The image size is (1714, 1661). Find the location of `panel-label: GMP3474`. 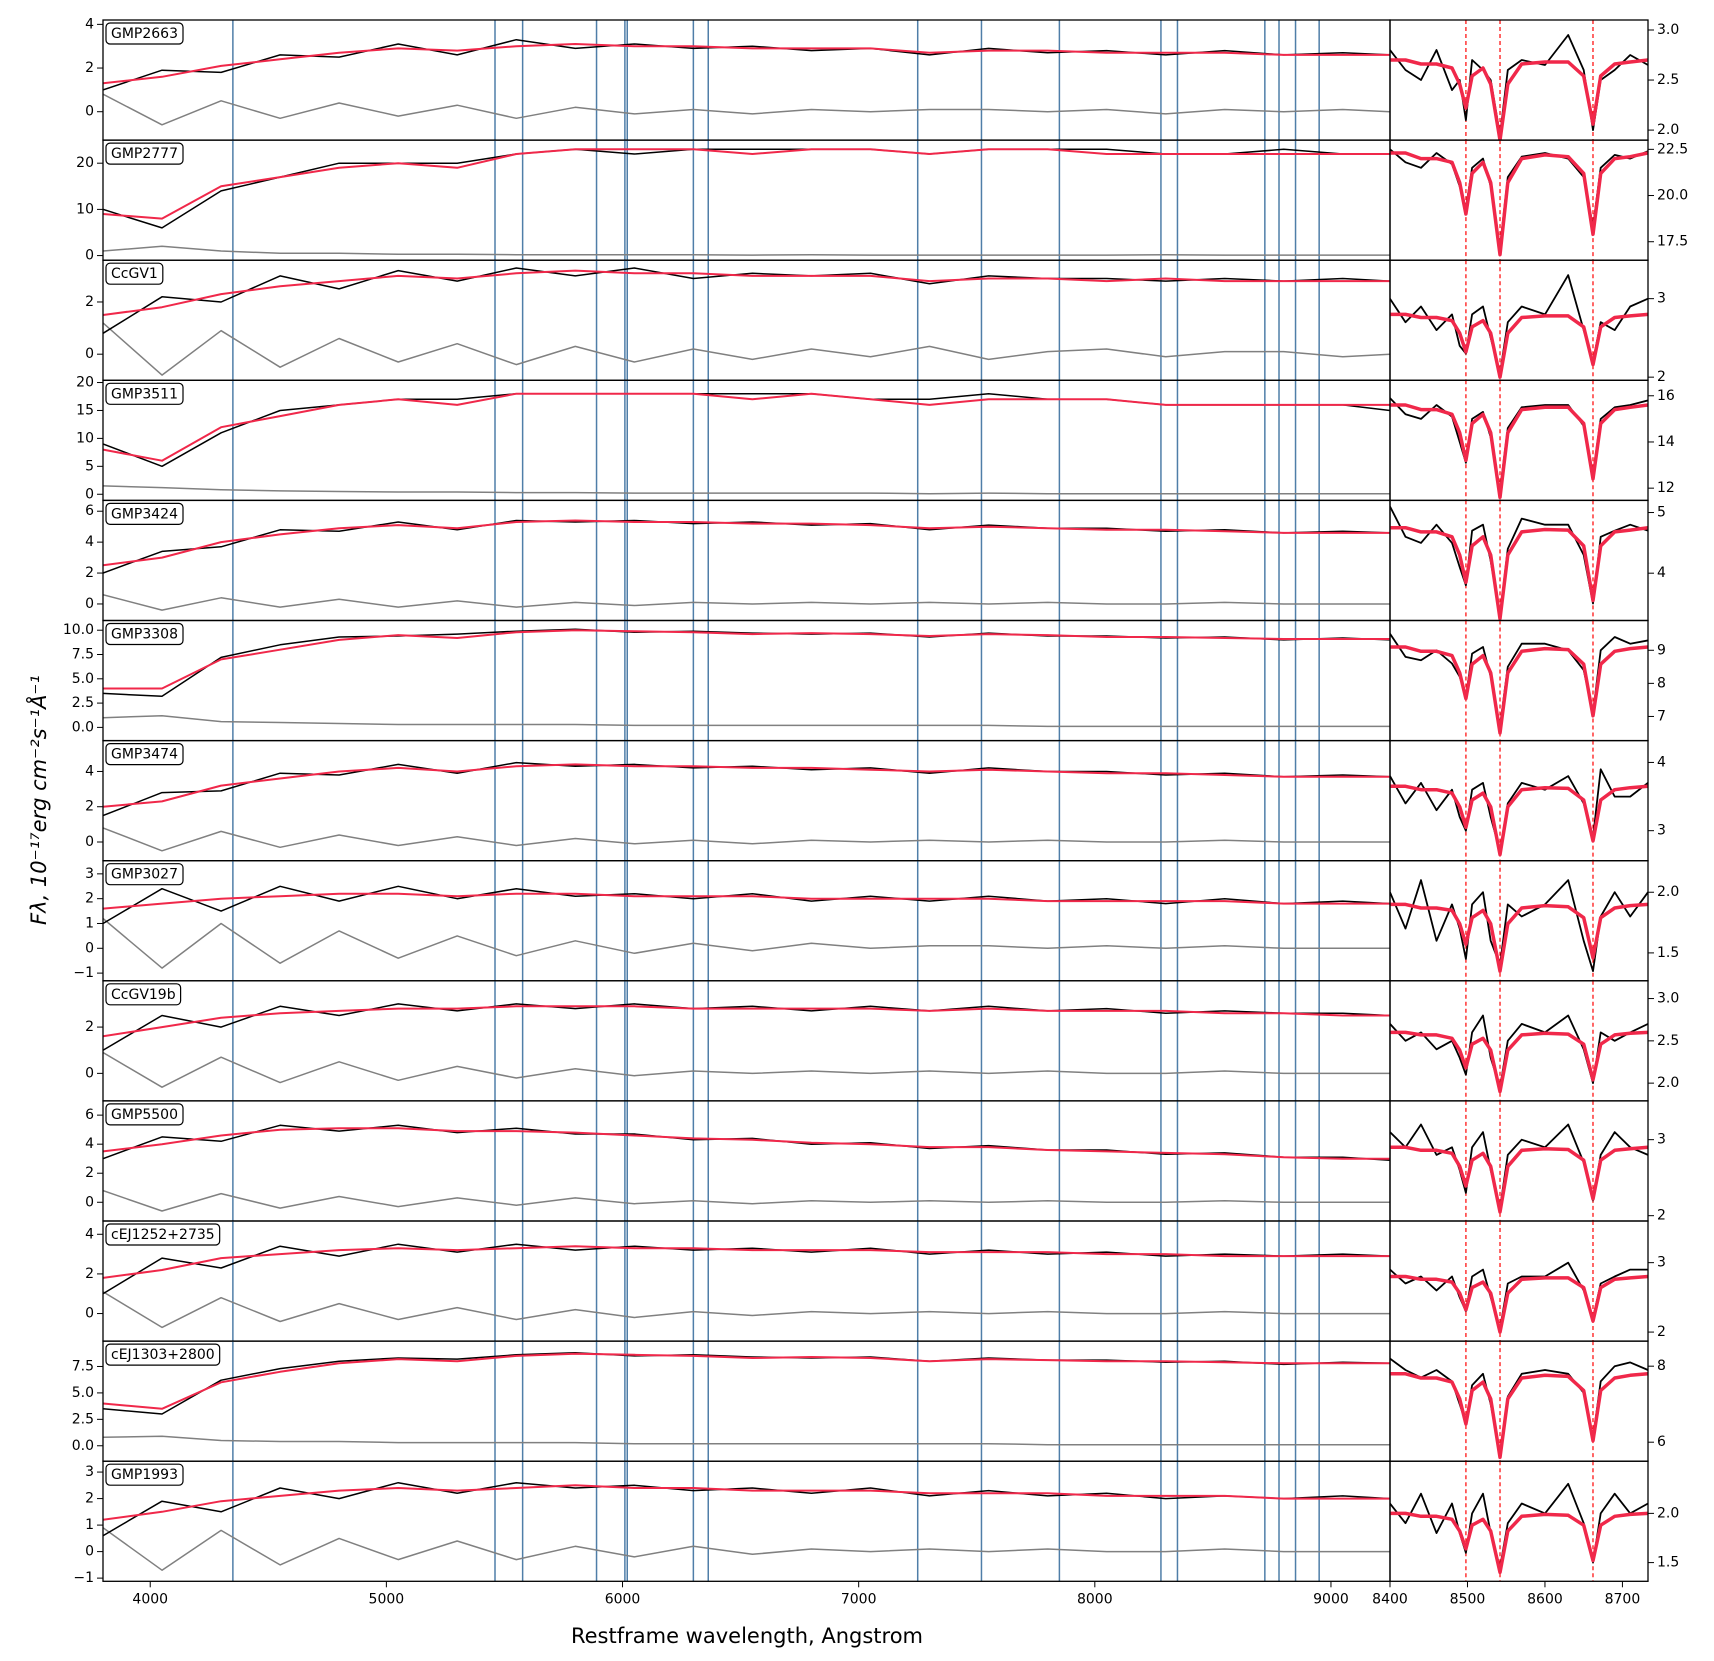

panel-label: GMP3474 is located at coordinates (144, 755).